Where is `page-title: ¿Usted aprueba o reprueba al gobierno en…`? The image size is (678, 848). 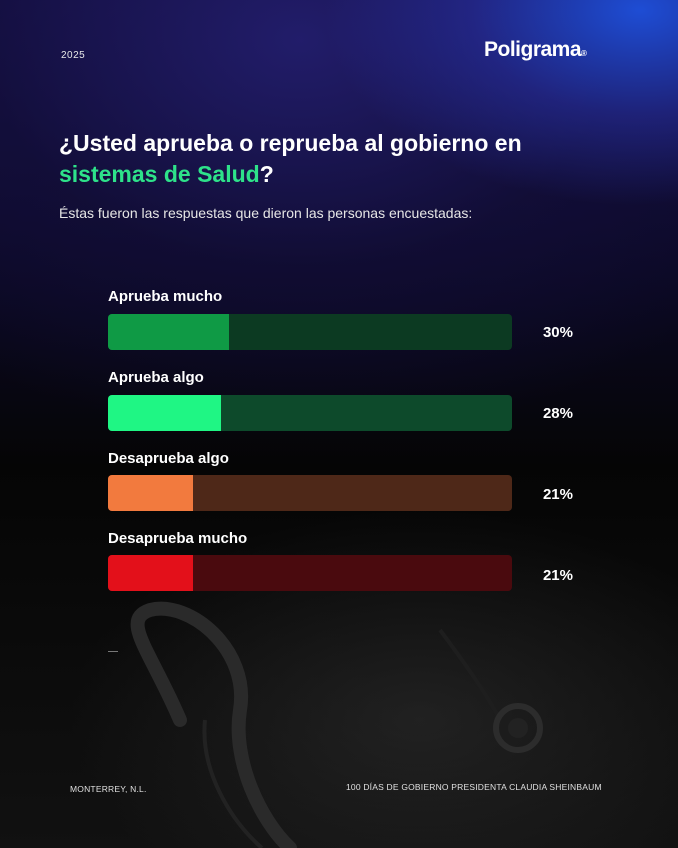 page-title: ¿Usted aprueba o reprueba al gobierno en… is located at coordinates (349, 159).